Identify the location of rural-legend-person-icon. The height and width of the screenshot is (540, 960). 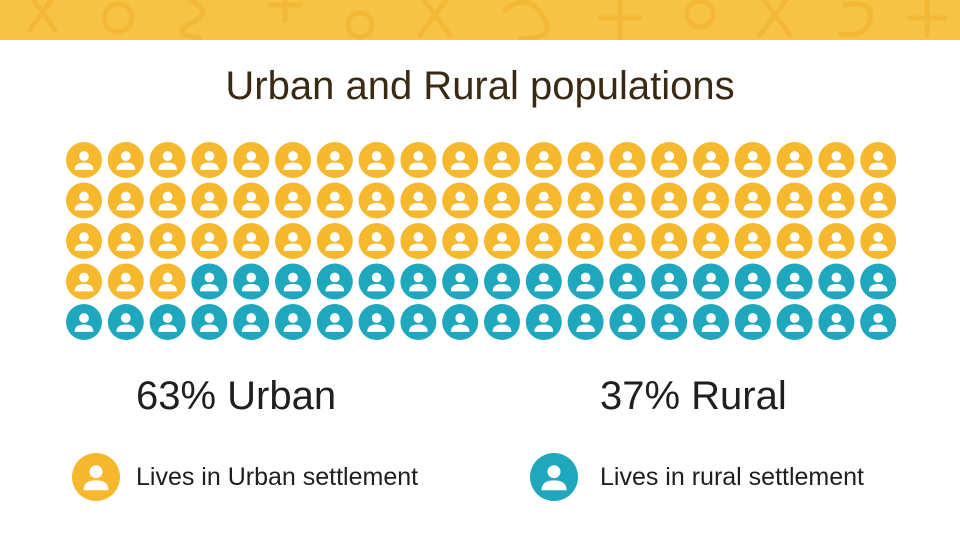
(554, 477).